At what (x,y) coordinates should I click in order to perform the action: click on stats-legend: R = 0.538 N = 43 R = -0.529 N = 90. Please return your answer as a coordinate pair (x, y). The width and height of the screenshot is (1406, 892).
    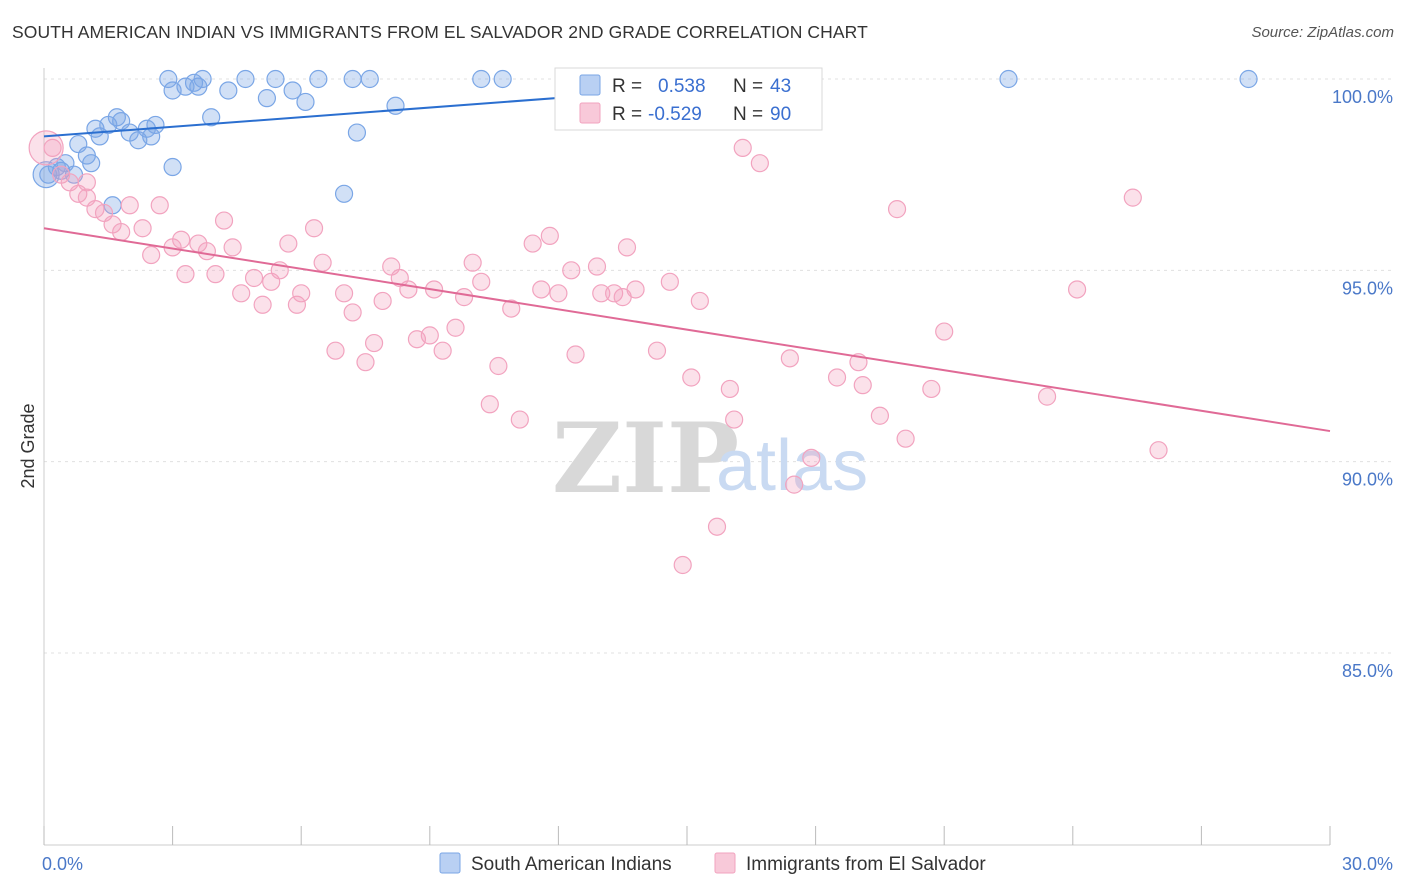
    Looking at the image, I should click on (688, 99).